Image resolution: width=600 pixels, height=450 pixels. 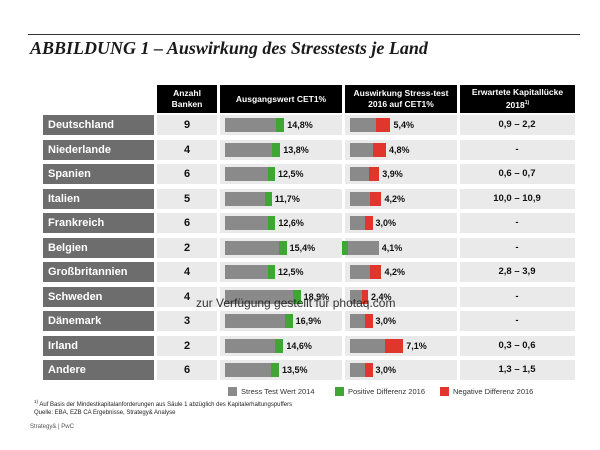 I want to click on legend-positive: Positive Differenz 2016, so click(x=380, y=391).